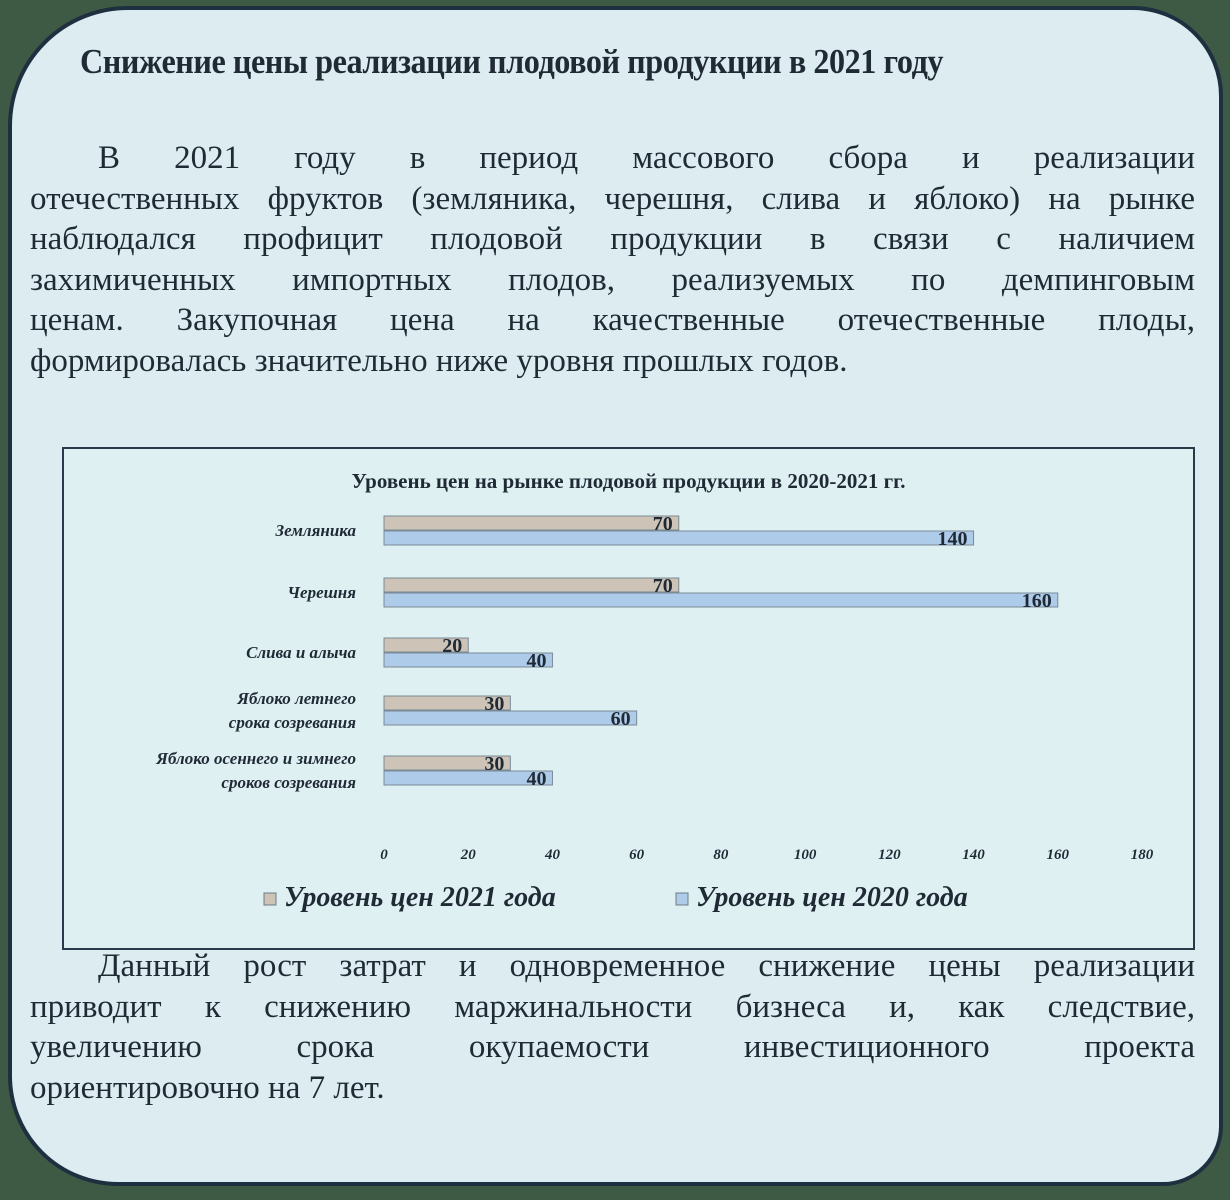 The width and height of the screenshot is (1230, 1200). I want to click on category-label: Земляника, so click(316, 530).